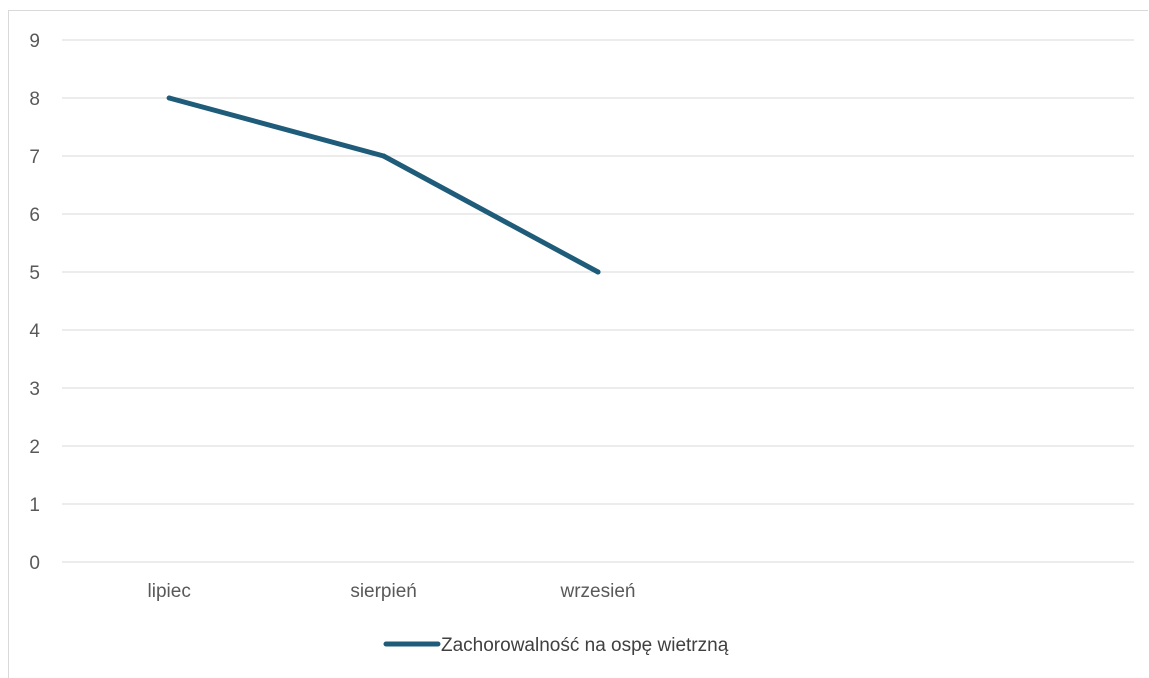 This screenshot has height=678, width=1149. Describe the element at coordinates (34, 447) in the screenshot. I see `y-tick-label: 2` at that location.